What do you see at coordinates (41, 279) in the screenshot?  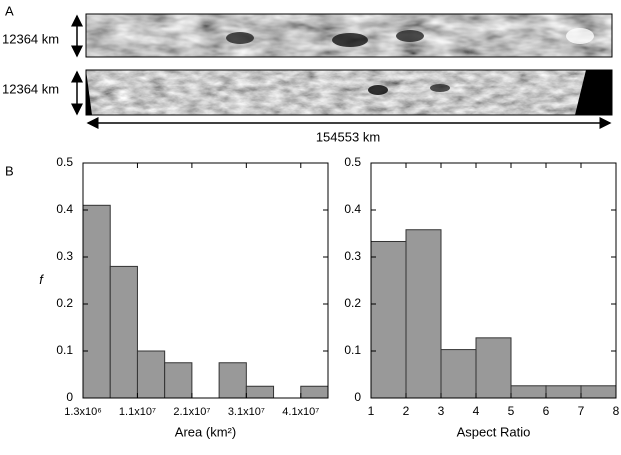 I see `y-axis-label: f` at bounding box center [41, 279].